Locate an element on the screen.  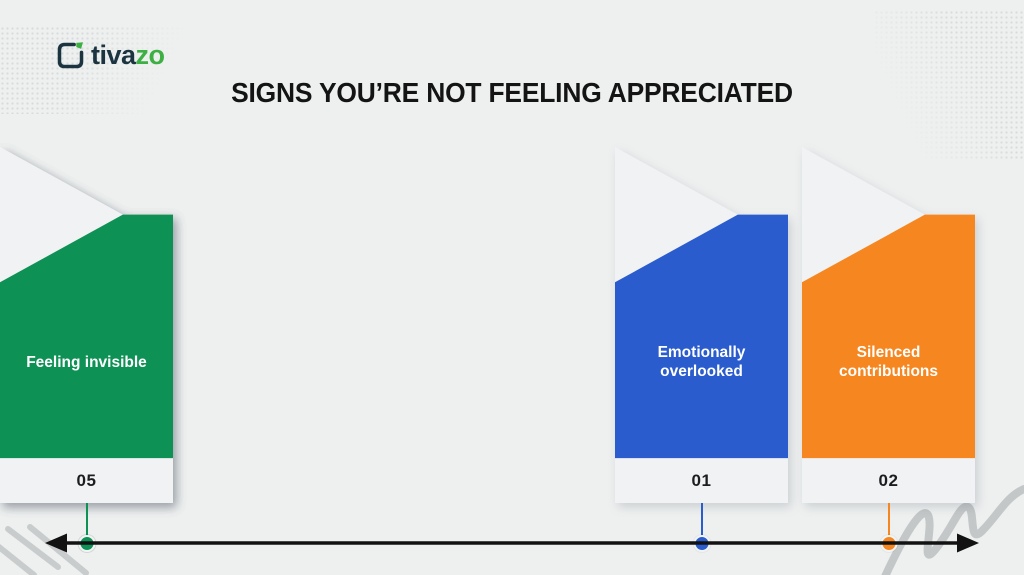
card-label: Silenced contributions is located at coordinates (888, 362).